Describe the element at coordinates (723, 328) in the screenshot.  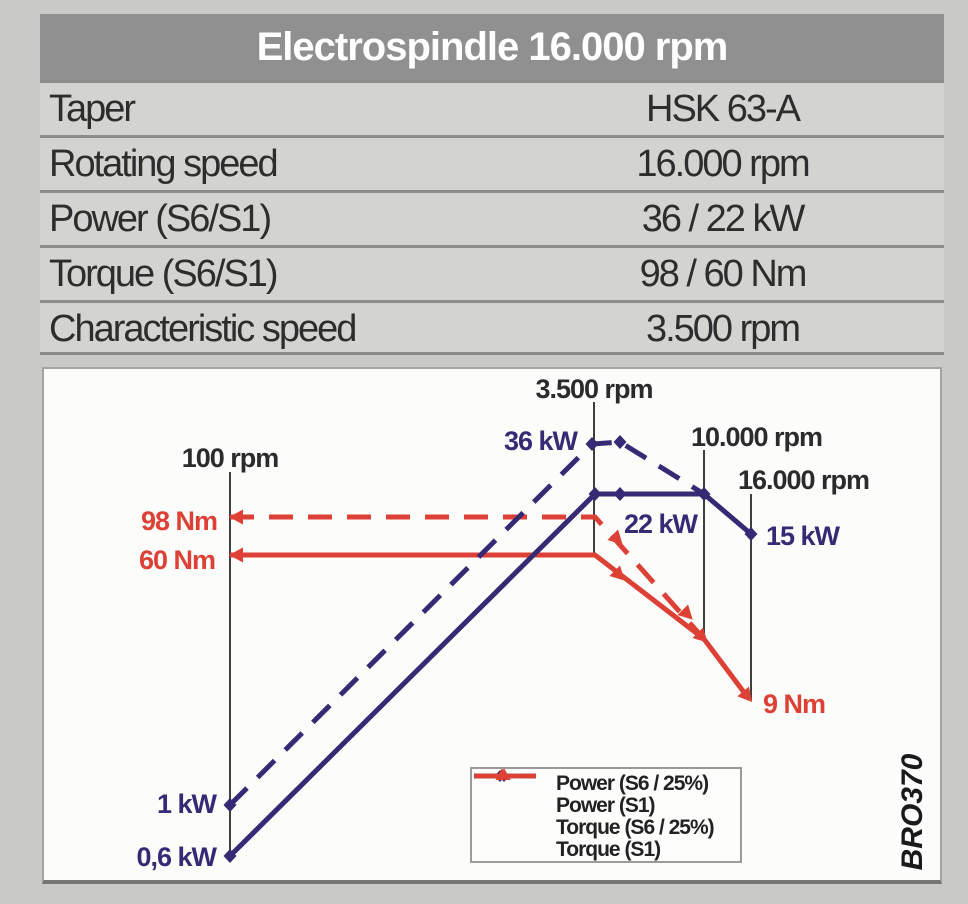
I see `row-value: 3.500 rpm` at that location.